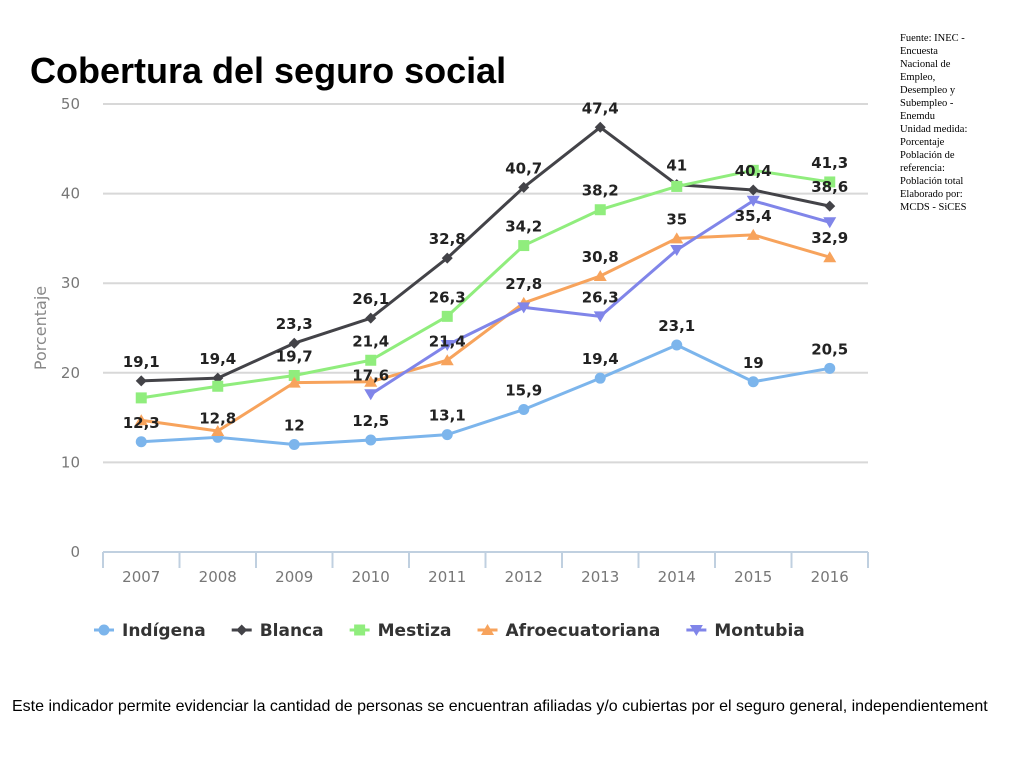 This screenshot has width=1024, height=768. What do you see at coordinates (927, 155) in the screenshot?
I see `source-note-line: Población de` at bounding box center [927, 155].